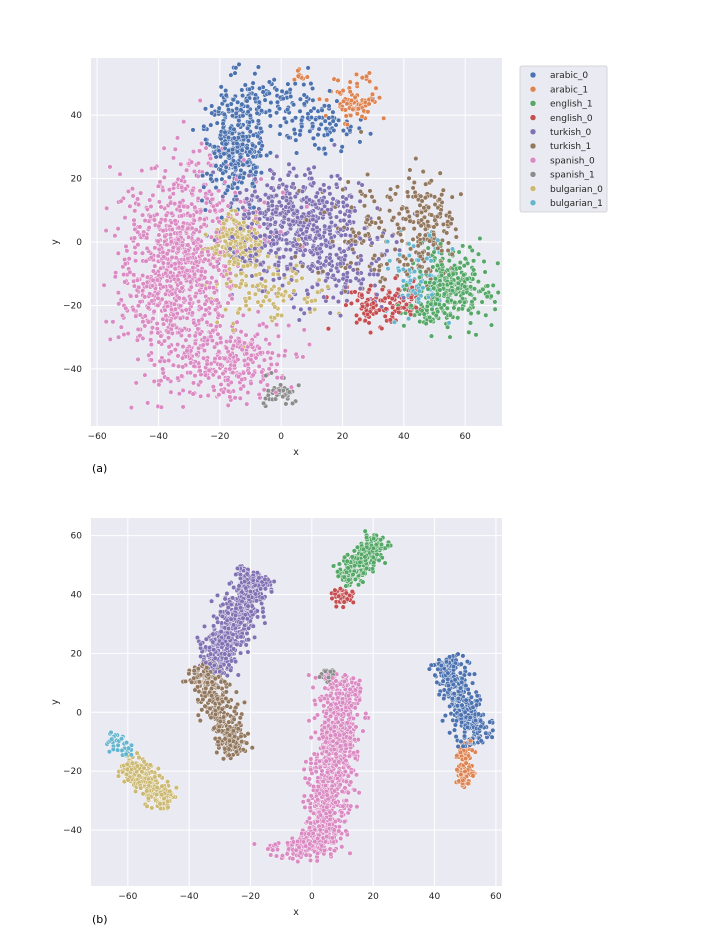 Image resolution: width=721 pixels, height=941 pixels. What do you see at coordinates (533, 132) in the screenshot?
I see `legend-marker` at bounding box center [533, 132].